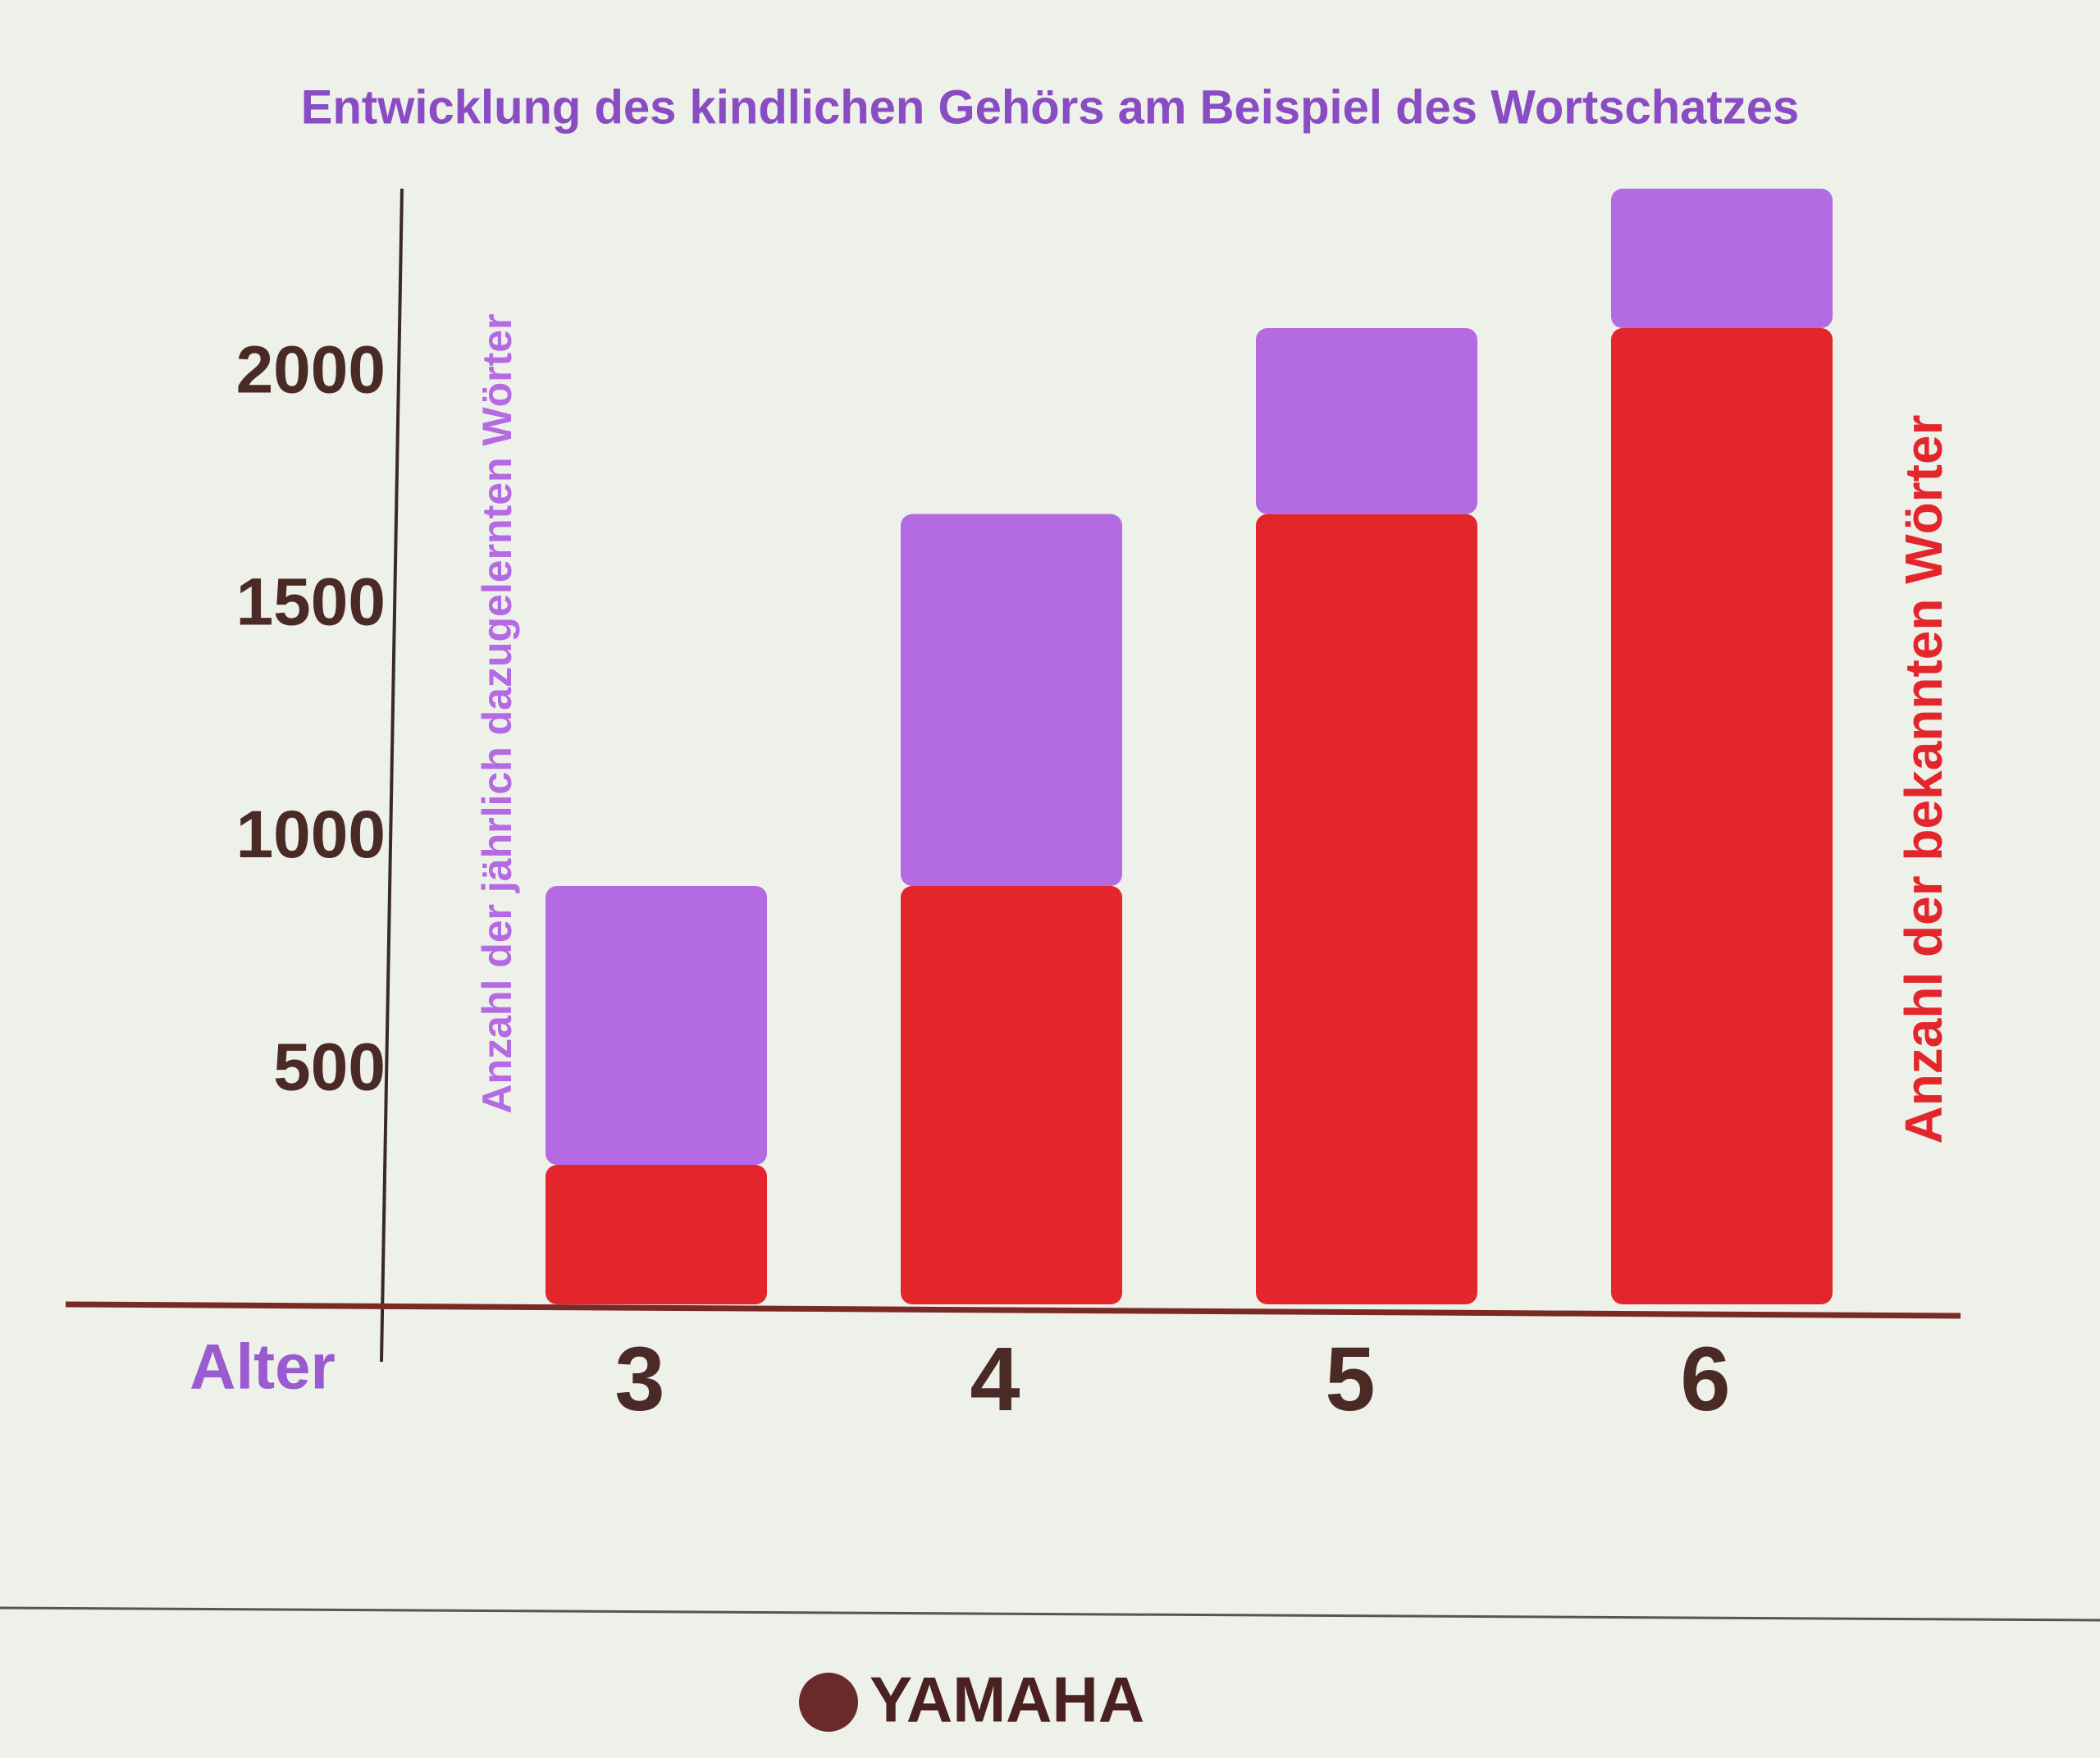 The width and height of the screenshot is (2100, 1758). I want to click on x-tick-label: 6, so click(1705, 1379).